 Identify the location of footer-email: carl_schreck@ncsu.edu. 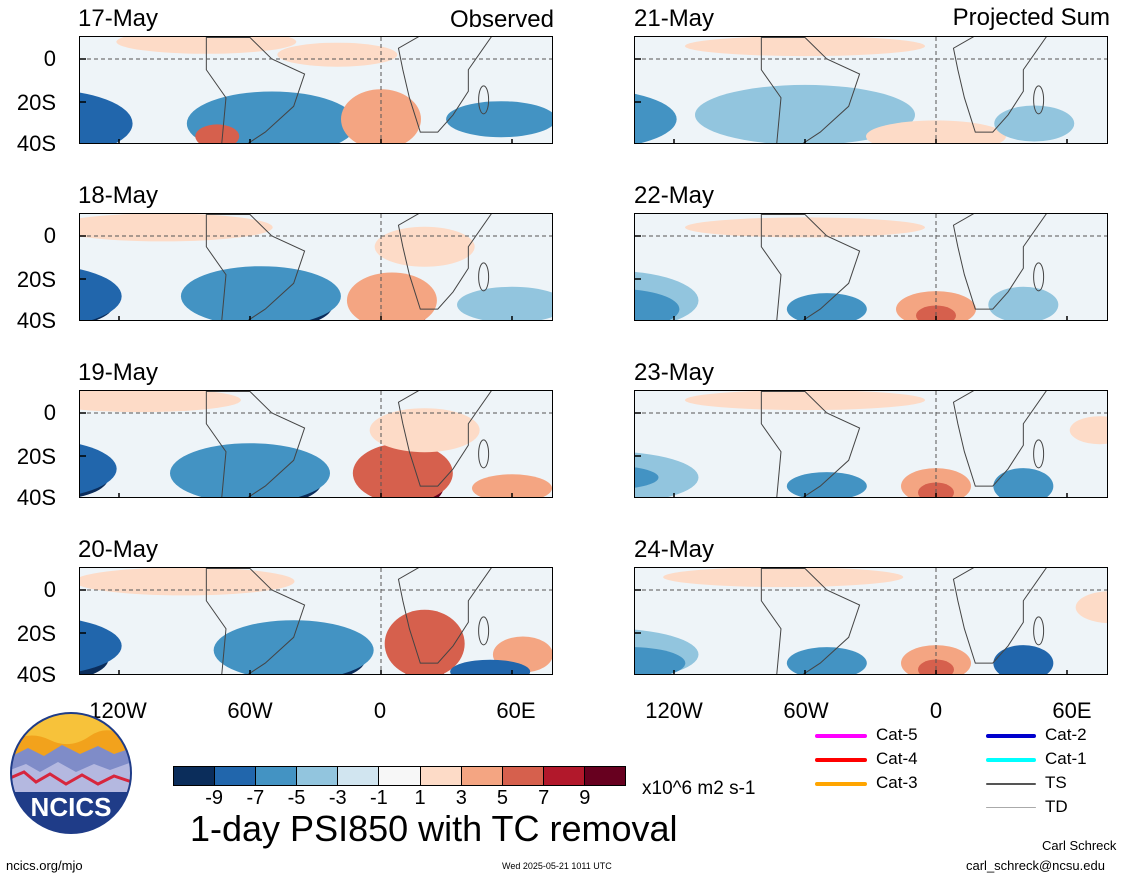
(1035, 865).